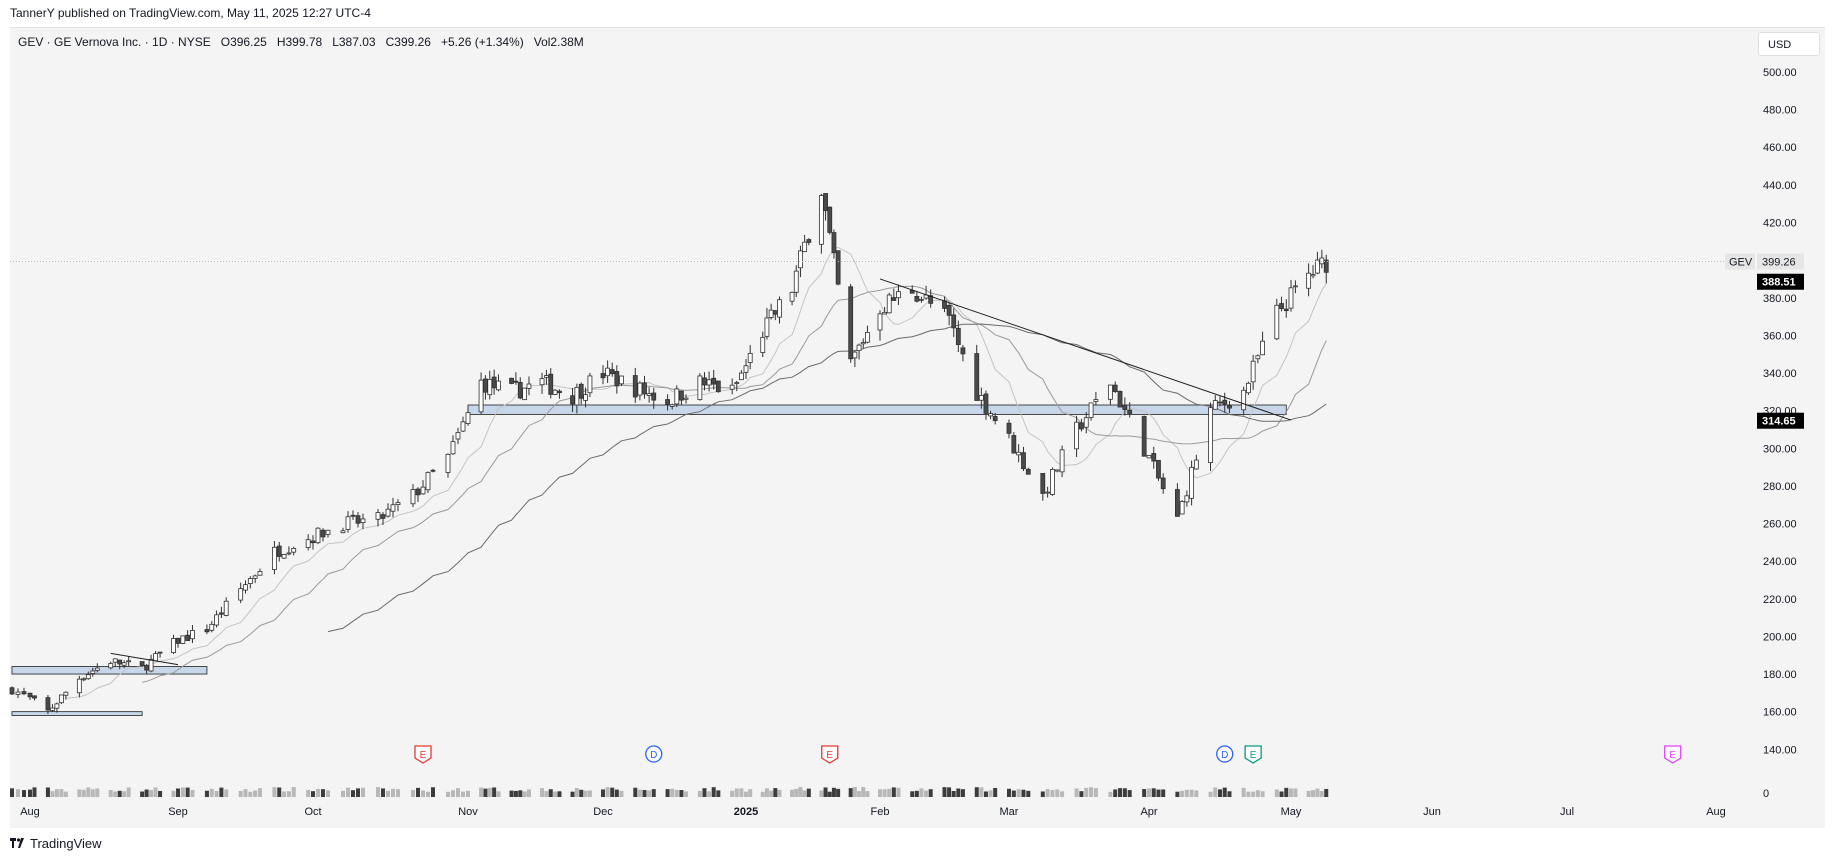 This screenshot has height=861, width=1835. Describe the element at coordinates (1780, 336) in the screenshot. I see `price-tick-label: 360.00` at that location.